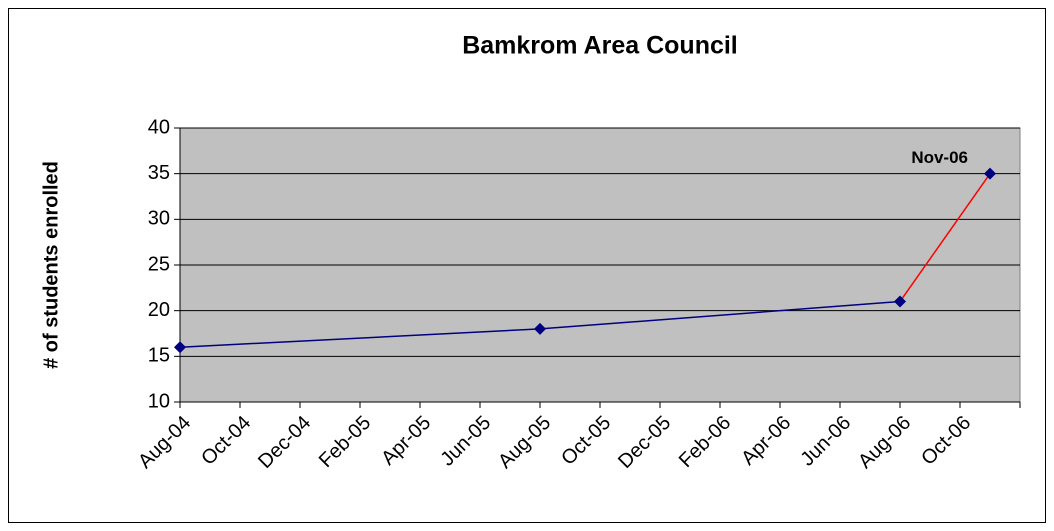  What do you see at coordinates (600, 46) in the screenshot?
I see `chart-title: Bamkrom Area Council` at bounding box center [600, 46].